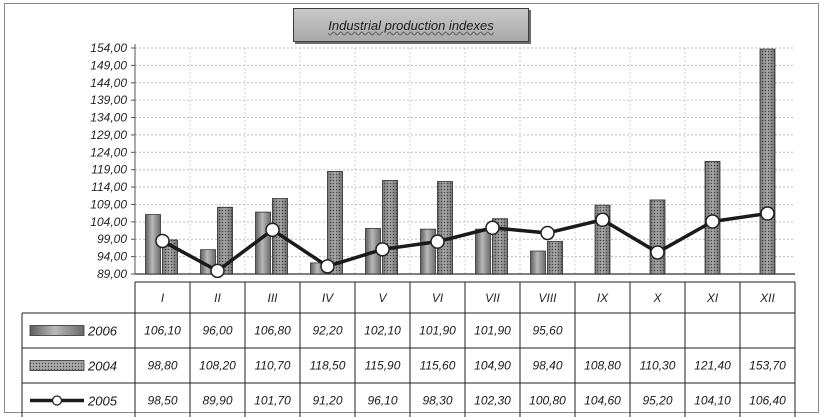  I want to click on chart-title: Industrial production indexes, so click(411, 25).